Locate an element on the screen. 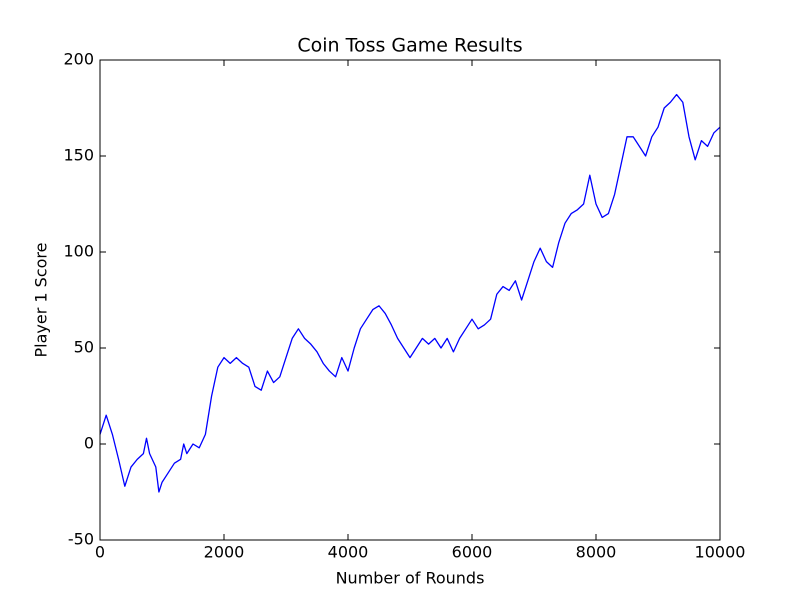  x-tick-label: 6000 is located at coordinates (472, 552).